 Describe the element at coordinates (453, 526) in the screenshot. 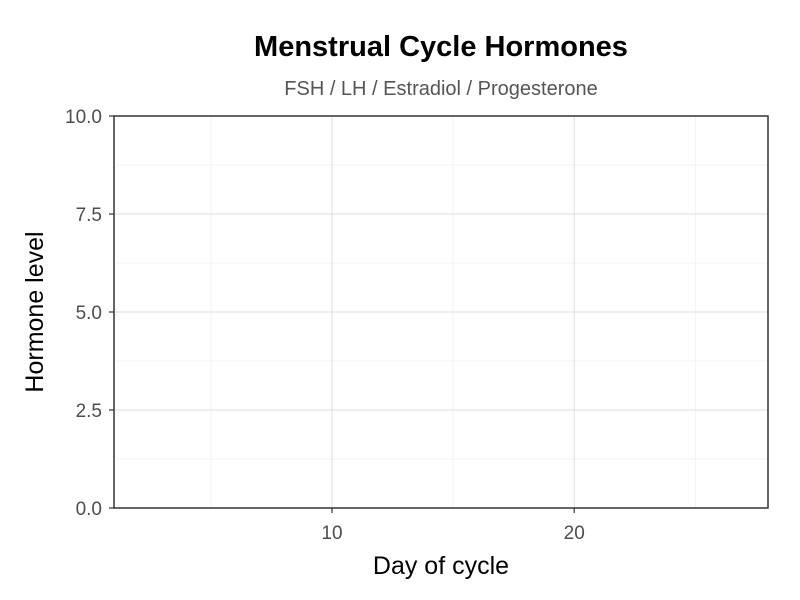

I see `x-axis: 10 20` at that location.